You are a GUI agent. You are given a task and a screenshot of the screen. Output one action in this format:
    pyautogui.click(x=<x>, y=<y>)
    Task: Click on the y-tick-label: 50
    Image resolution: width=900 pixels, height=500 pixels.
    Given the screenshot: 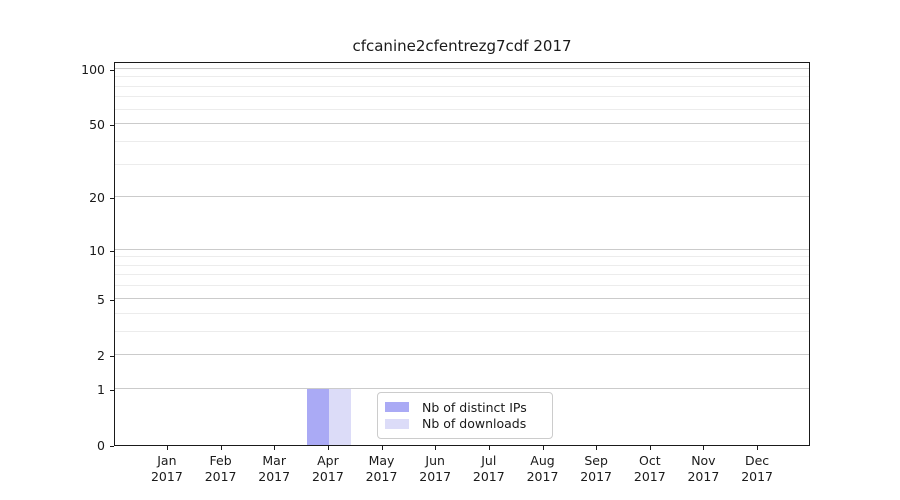 What is the action you would take?
    pyautogui.click(x=97, y=125)
    